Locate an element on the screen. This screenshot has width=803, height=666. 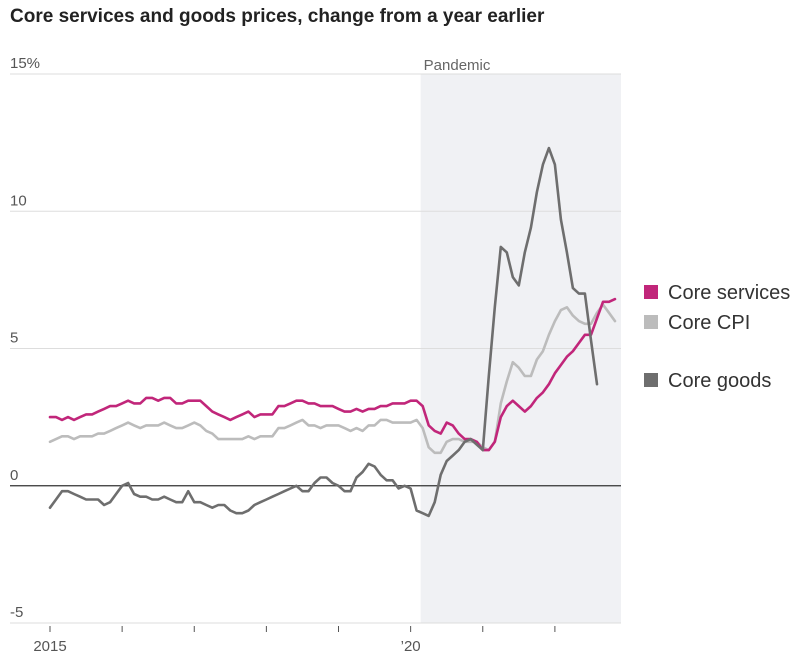
pandemic-label: Pandemic is located at coordinates (457, 65).